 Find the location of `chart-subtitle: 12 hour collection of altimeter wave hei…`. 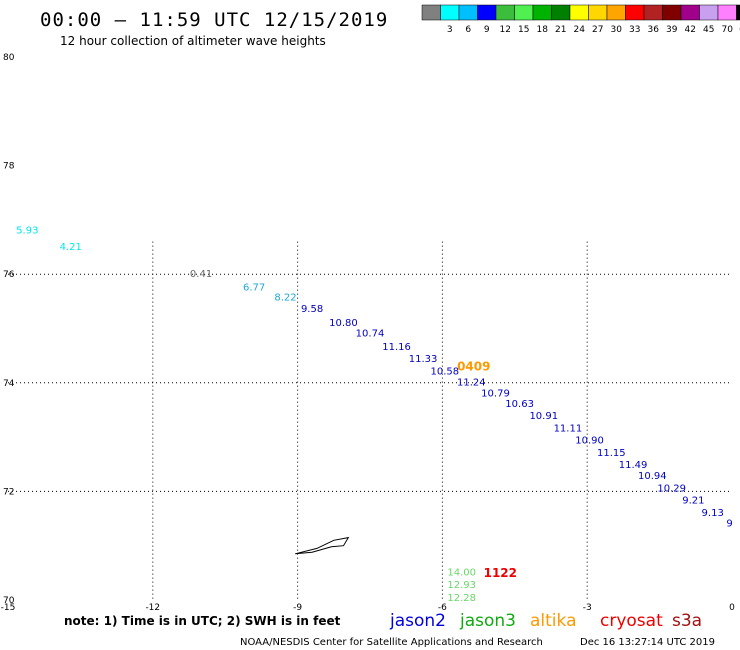

chart-subtitle: 12 hour collection of altimeter wave hei… is located at coordinates (193, 41).